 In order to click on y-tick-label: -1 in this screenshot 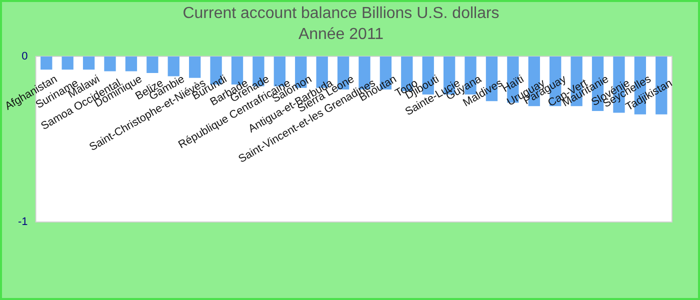, I will do `click(23, 222)`.